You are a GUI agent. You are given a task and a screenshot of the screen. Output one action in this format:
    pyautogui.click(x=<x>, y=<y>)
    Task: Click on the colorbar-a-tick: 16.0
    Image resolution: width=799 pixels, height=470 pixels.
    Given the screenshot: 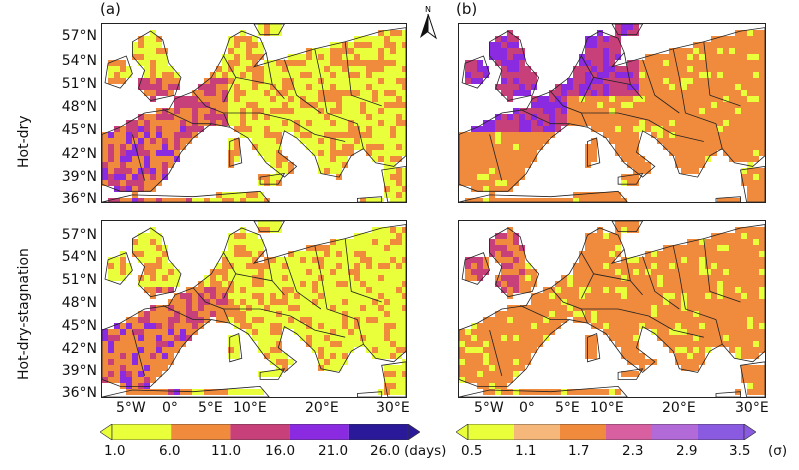 What is the action you would take?
    pyautogui.click(x=280, y=451)
    